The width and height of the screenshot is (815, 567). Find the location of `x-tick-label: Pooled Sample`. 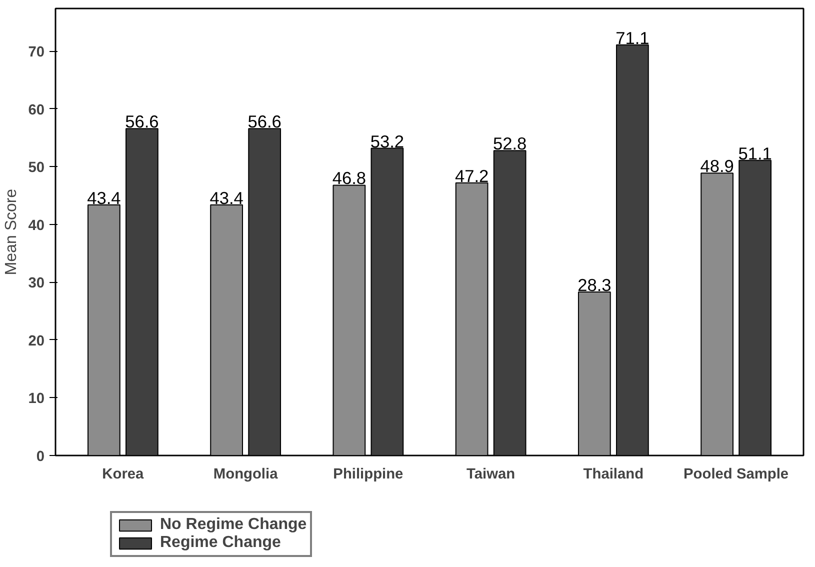

x-tick-label: Pooled Sample is located at coordinates (736, 474).